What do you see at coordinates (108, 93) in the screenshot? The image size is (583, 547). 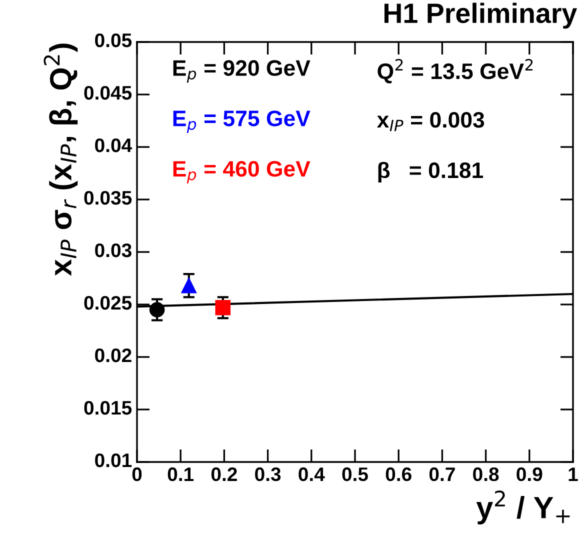 I see `y-tick-label: 0.045` at bounding box center [108, 93].